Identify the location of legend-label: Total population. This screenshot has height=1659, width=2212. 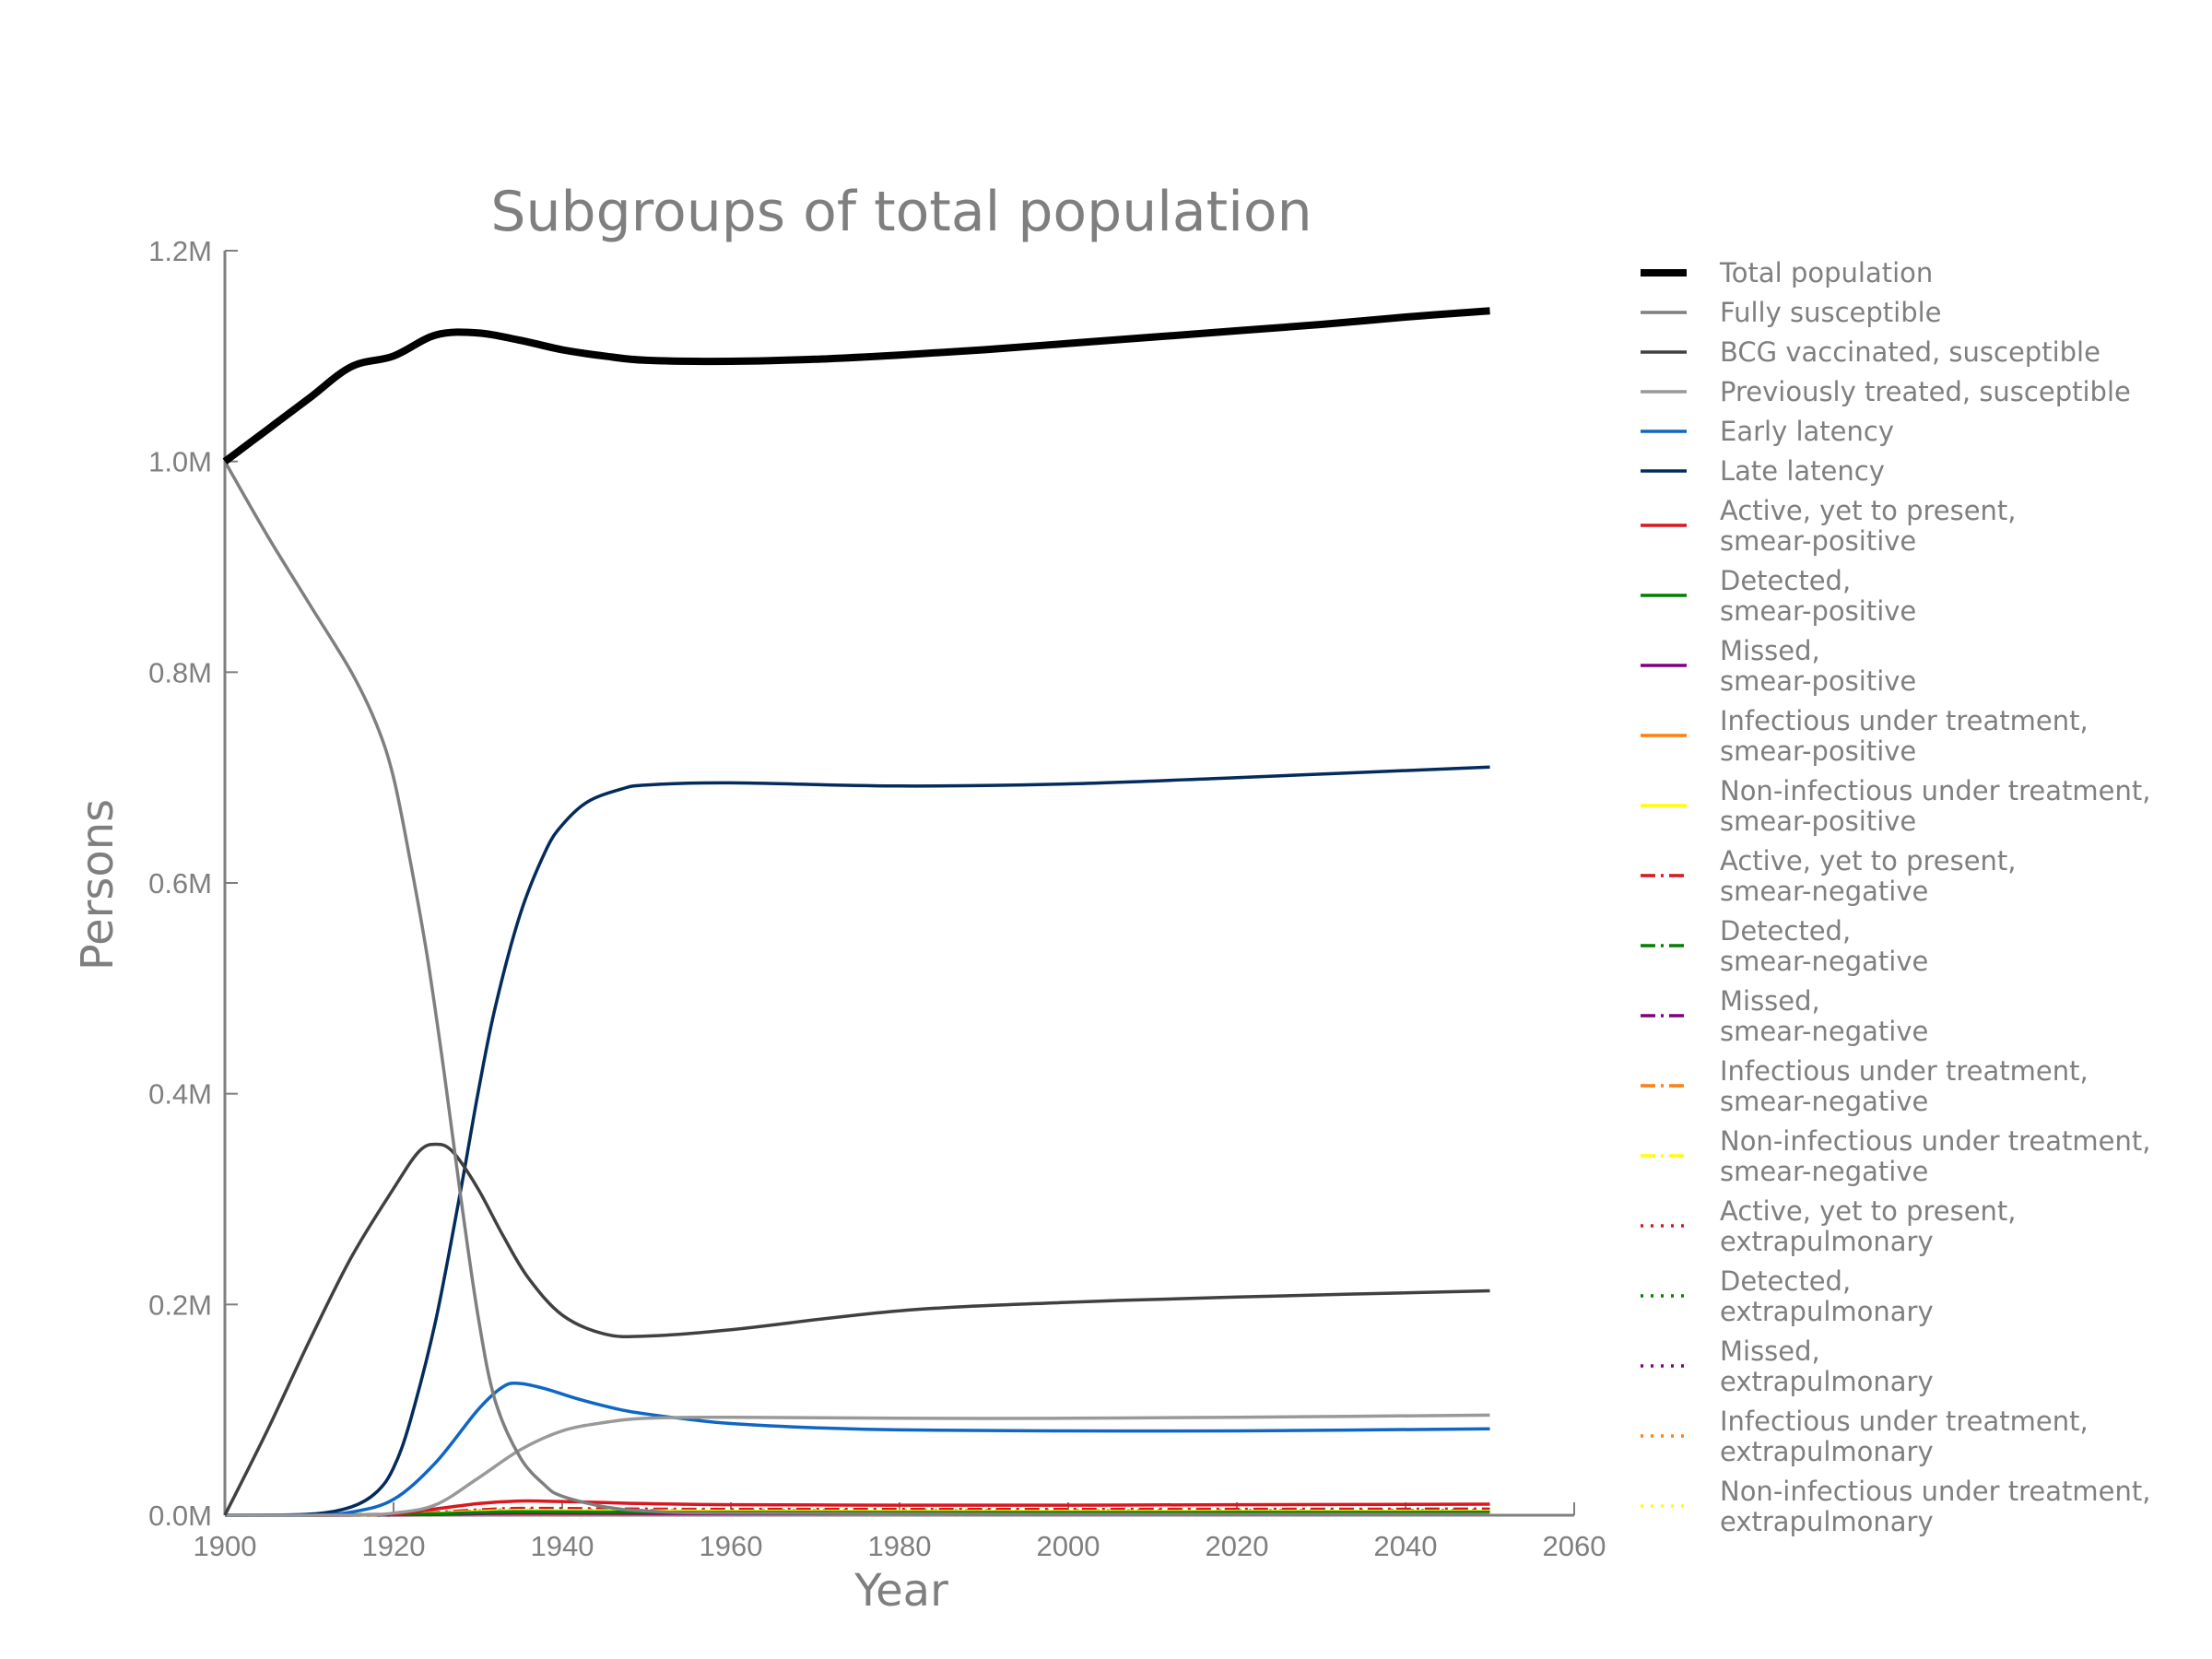
(1826, 272).